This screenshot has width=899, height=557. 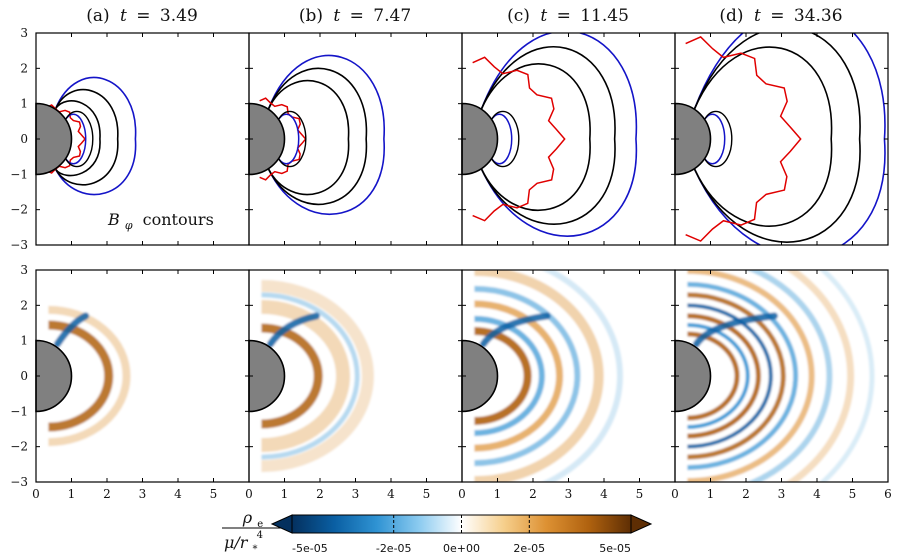 What do you see at coordinates (780, 16) in the screenshot?
I see `panel-title-d: (d) t = 34.36` at bounding box center [780, 16].